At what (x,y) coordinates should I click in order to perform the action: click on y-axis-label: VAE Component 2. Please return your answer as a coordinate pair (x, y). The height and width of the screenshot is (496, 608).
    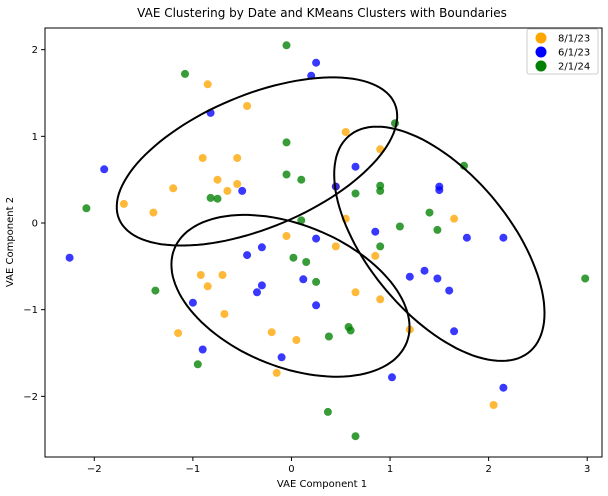
    Looking at the image, I should click on (10, 242).